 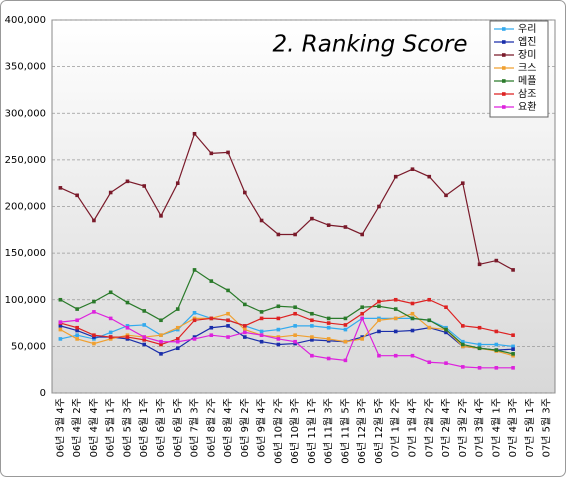 I want to click on x-tick-label: 06년 4월 2주, so click(x=77, y=427).